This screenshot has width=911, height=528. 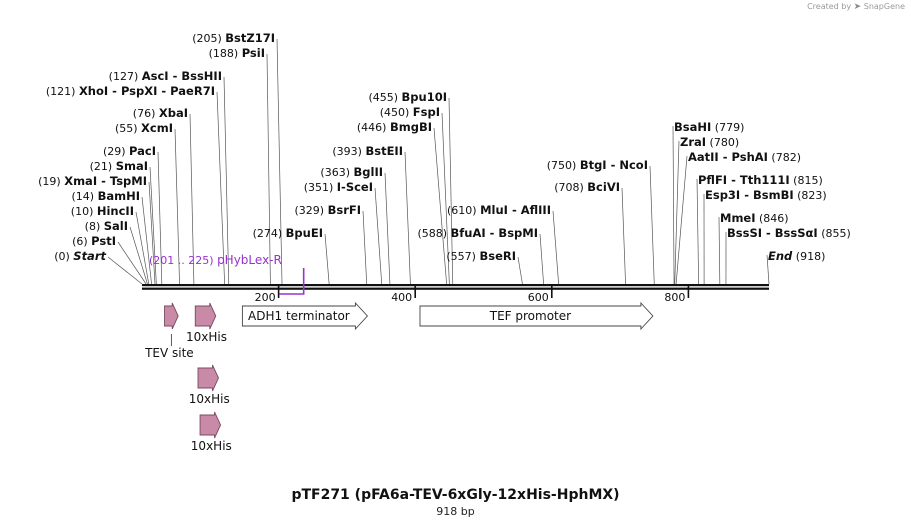 I want to click on svg-text: (557) BseRI, so click(x=481, y=256).